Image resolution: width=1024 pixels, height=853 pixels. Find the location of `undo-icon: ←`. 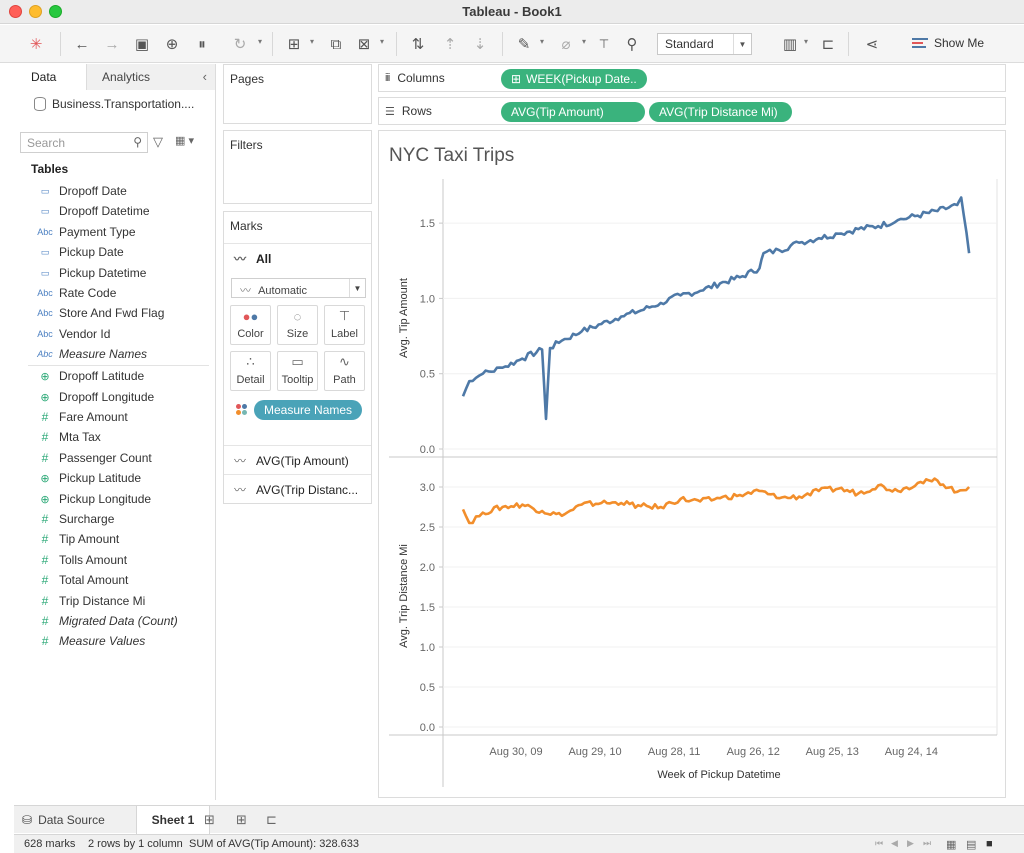

undo-icon: ← is located at coordinates (82, 44).